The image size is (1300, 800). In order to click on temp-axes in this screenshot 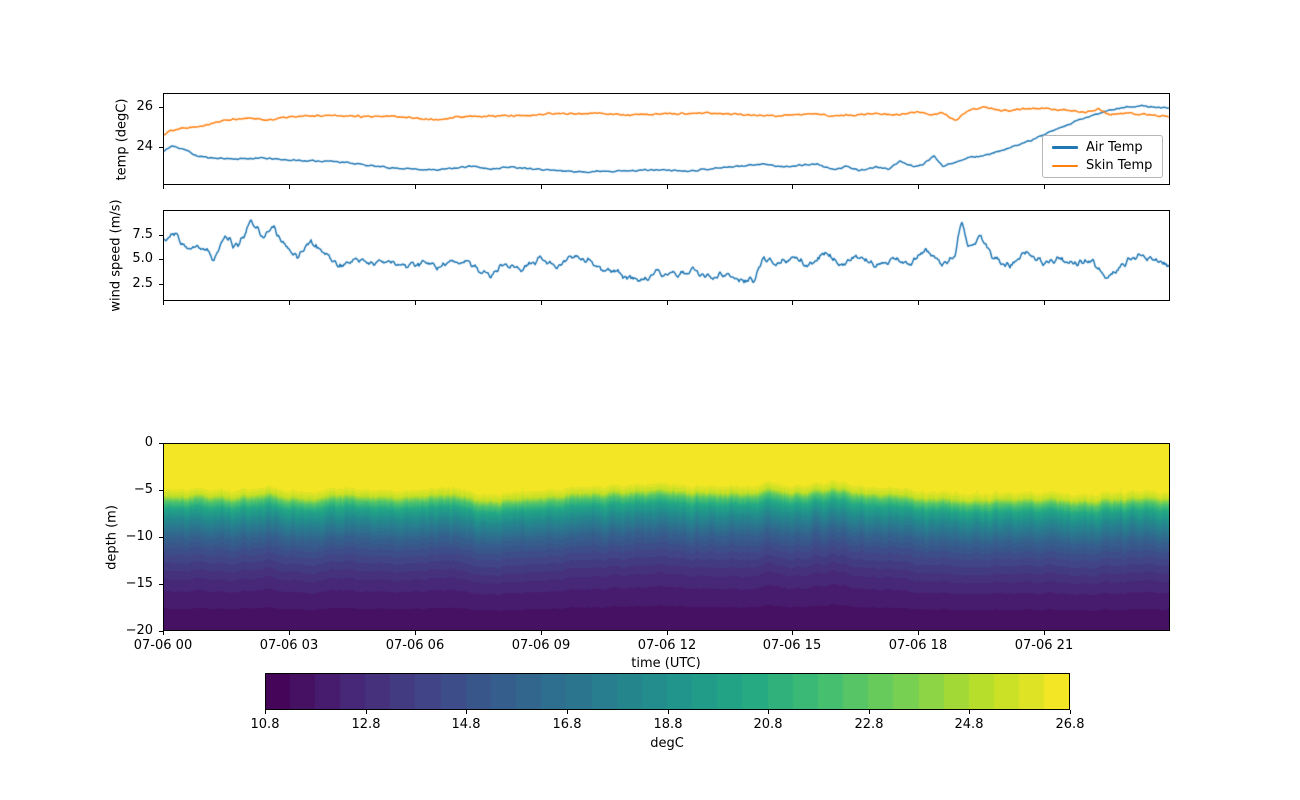, I will do `click(666, 139)`.